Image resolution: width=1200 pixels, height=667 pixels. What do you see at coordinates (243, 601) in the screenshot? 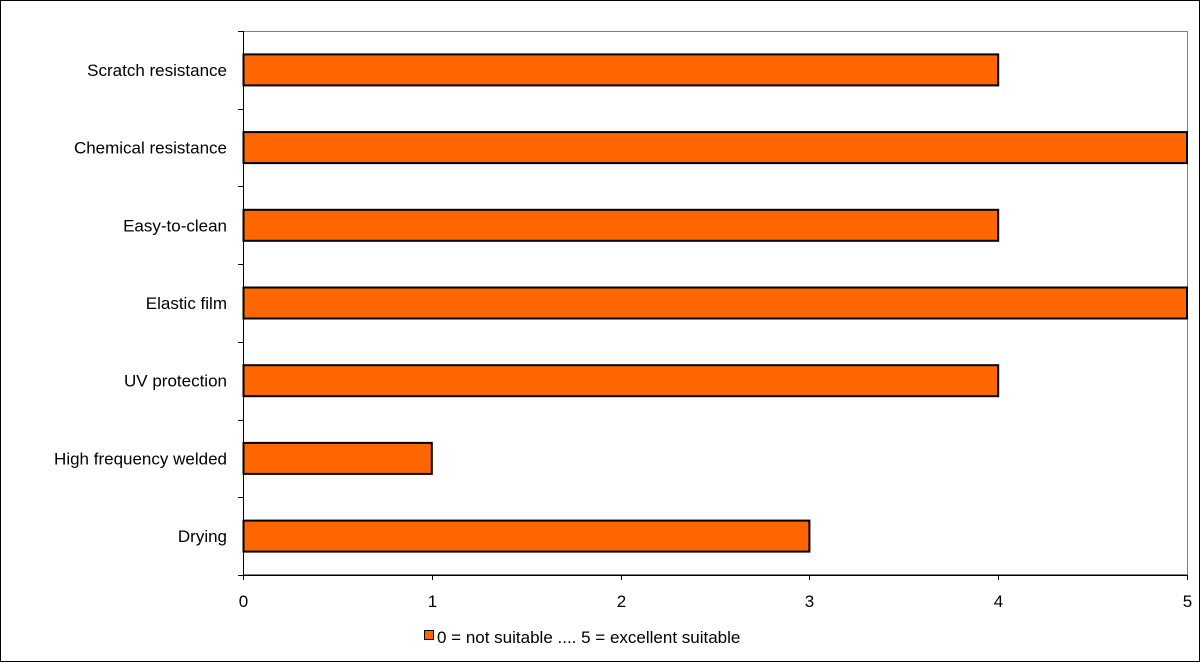
I see `x-tick-label: 0` at bounding box center [243, 601].